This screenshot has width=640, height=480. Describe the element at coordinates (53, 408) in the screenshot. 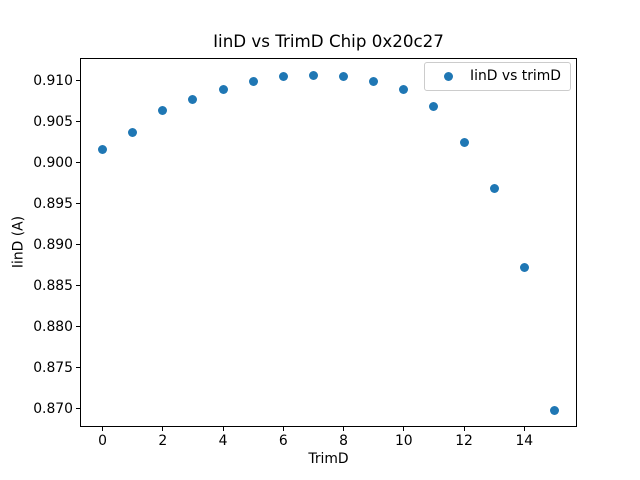

I see `y-tick-label: 0.870` at that location.